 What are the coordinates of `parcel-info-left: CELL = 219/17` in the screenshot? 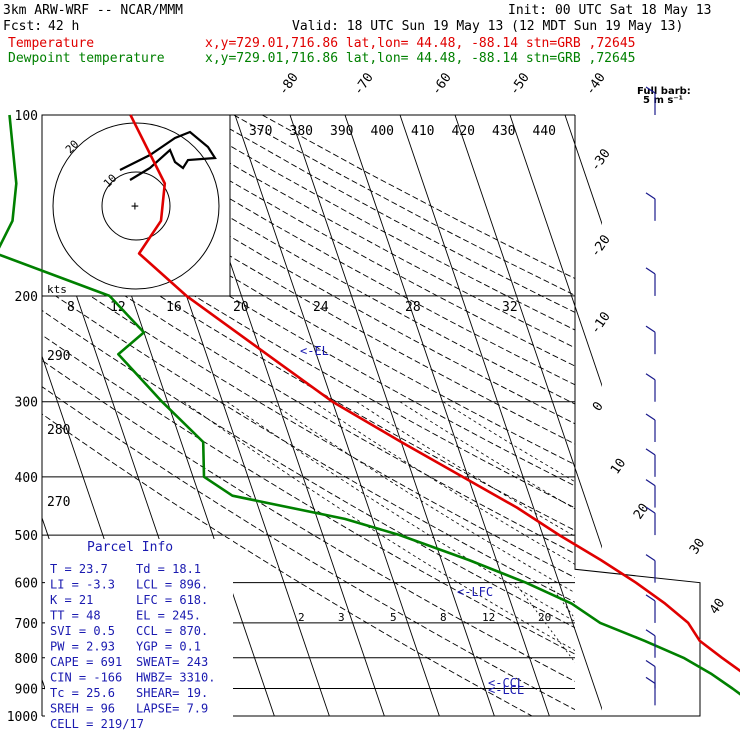 It's located at (97, 724).